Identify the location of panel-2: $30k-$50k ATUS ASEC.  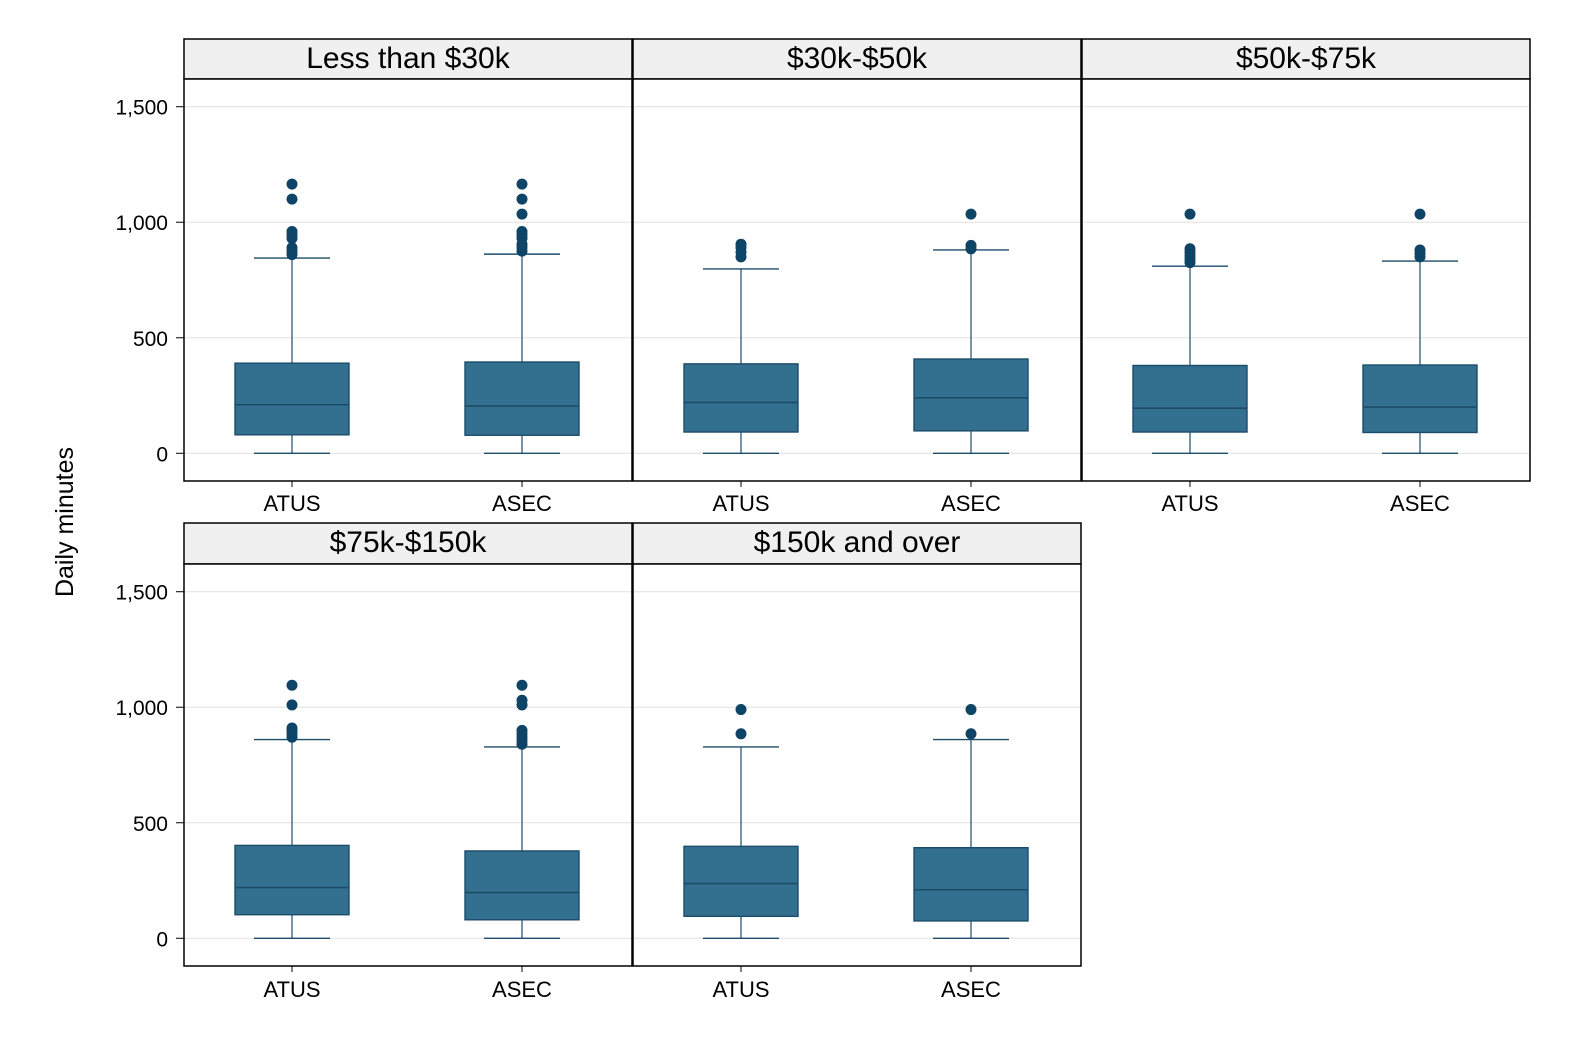
(857, 277).